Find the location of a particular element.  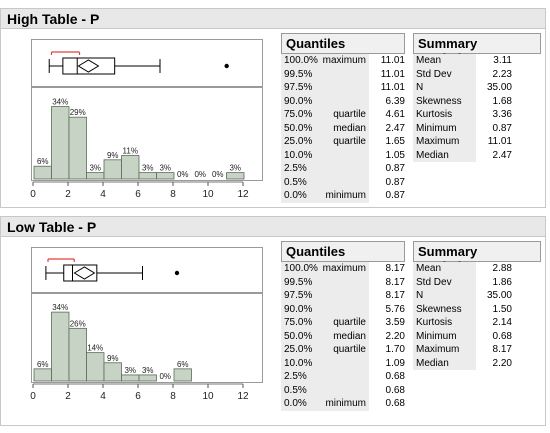

quantile-pct: 10.0% is located at coordinates (298, 363).